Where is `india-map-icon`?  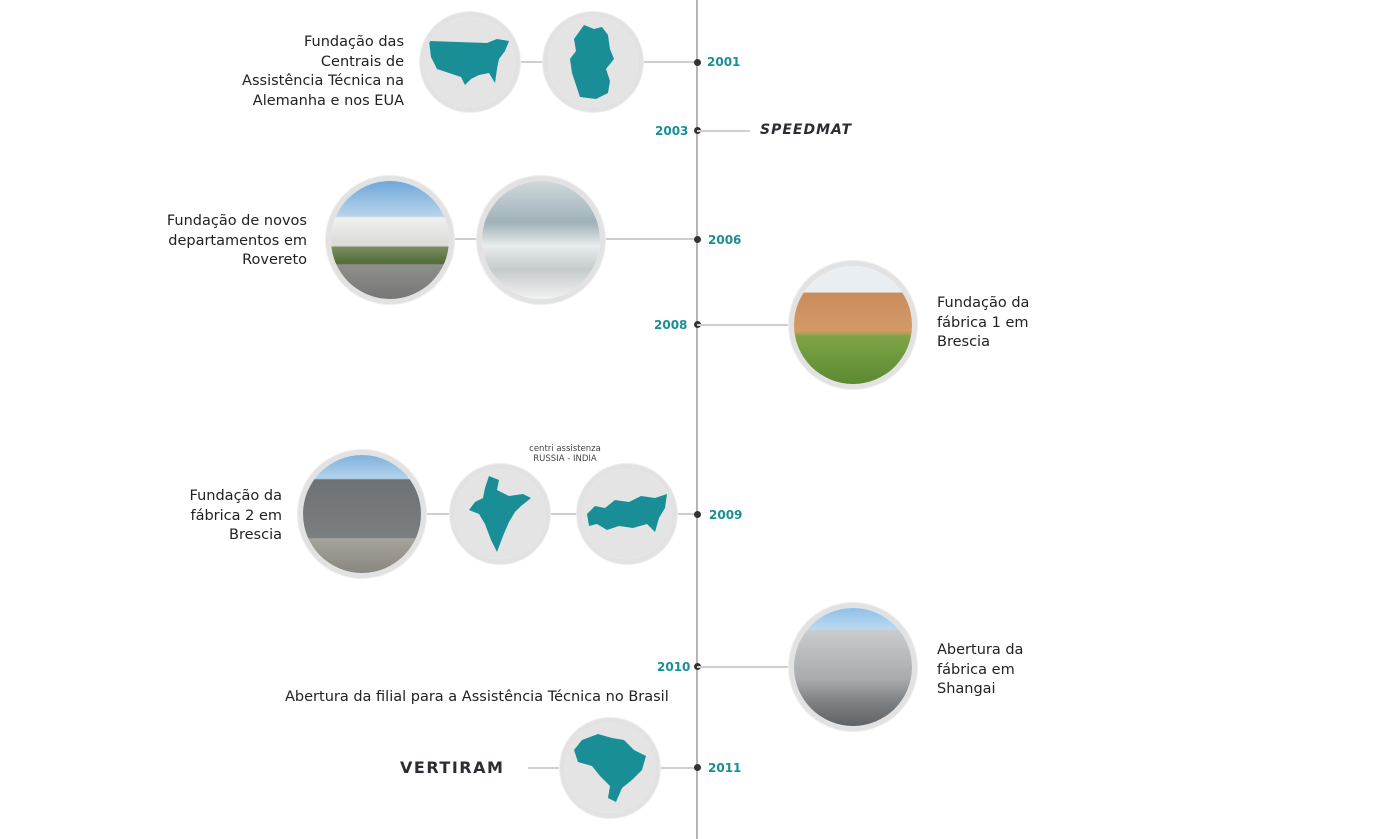
india-map-icon is located at coordinates (500, 514).